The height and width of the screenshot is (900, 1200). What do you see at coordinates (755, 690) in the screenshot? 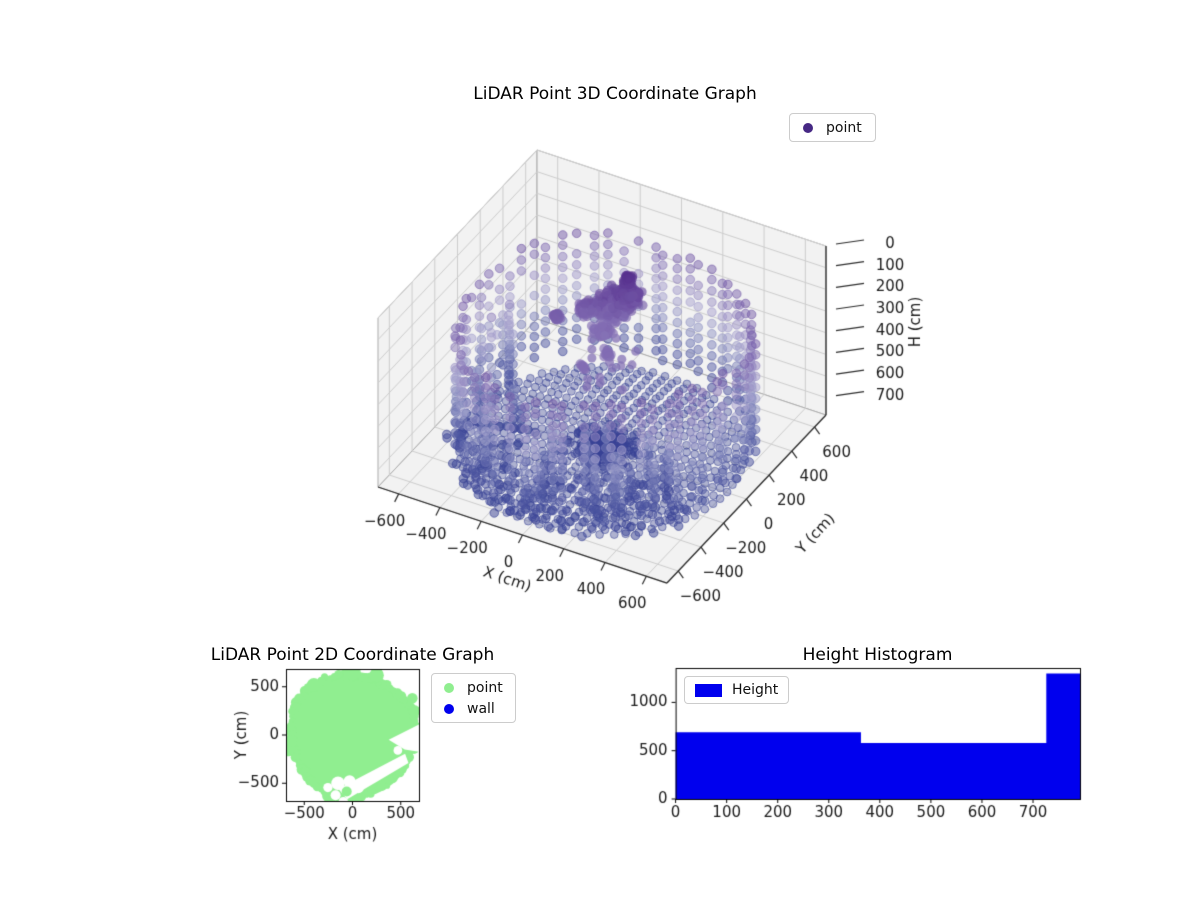
I see `legend-label: Height` at bounding box center [755, 690].